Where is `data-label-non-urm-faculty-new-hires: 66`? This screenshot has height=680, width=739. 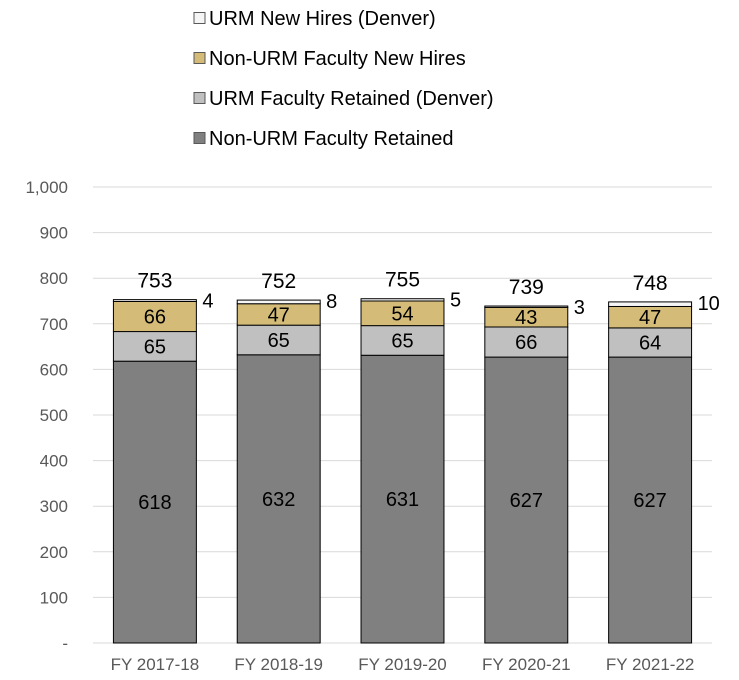 data-label-non-urm-faculty-new-hires: 66 is located at coordinates (155, 318).